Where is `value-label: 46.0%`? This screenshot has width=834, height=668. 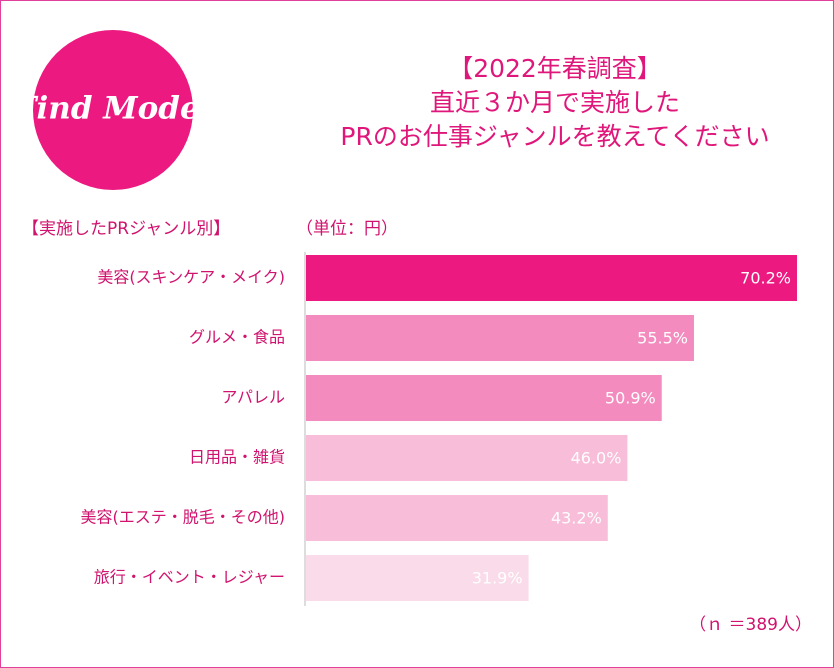
value-label: 46.0% is located at coordinates (596, 458).